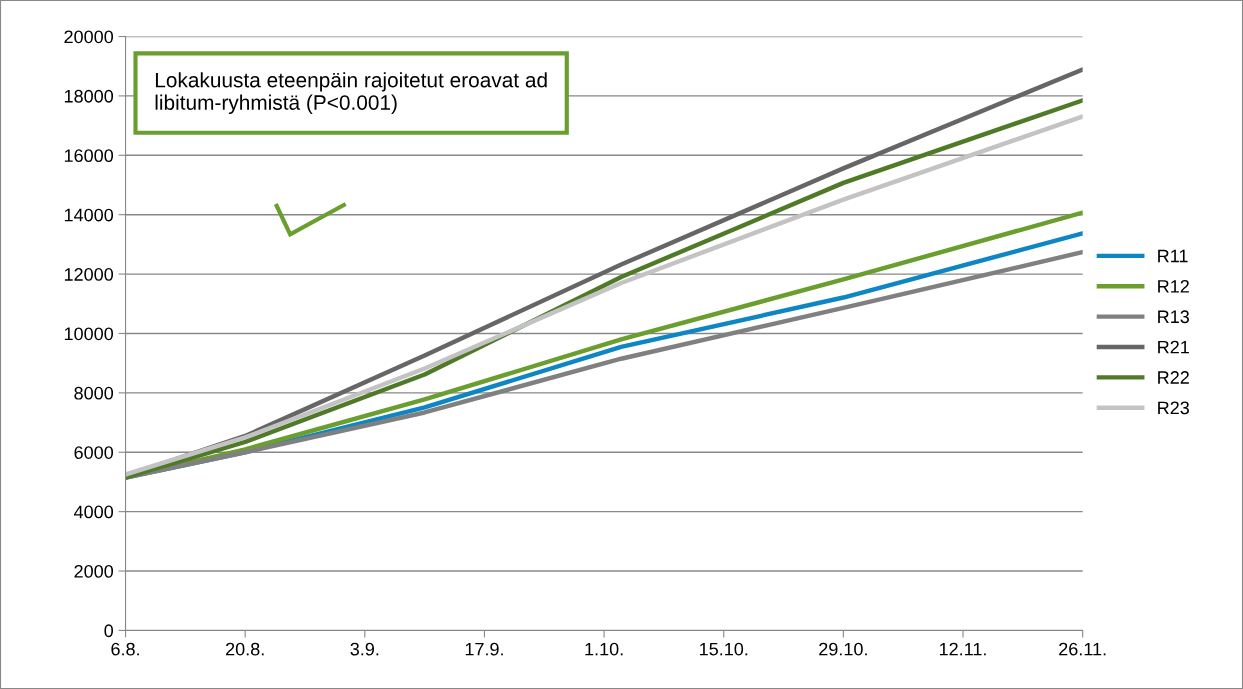 The height and width of the screenshot is (689, 1243). What do you see at coordinates (94, 452) in the screenshot?
I see `y-tick-label: 6000` at bounding box center [94, 452].